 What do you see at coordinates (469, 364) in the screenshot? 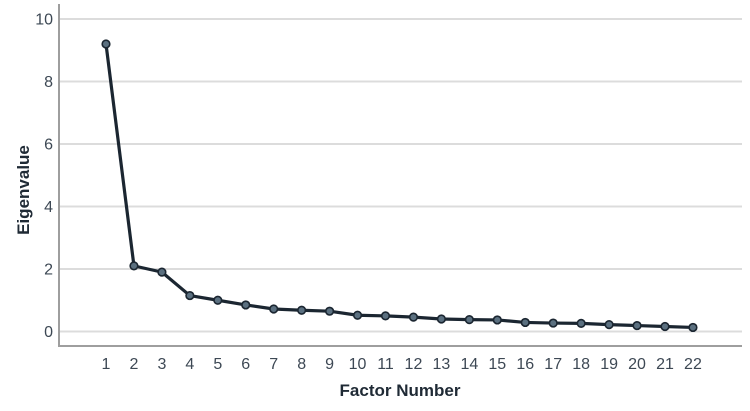
I see `x-tick-label: 14` at bounding box center [469, 364].